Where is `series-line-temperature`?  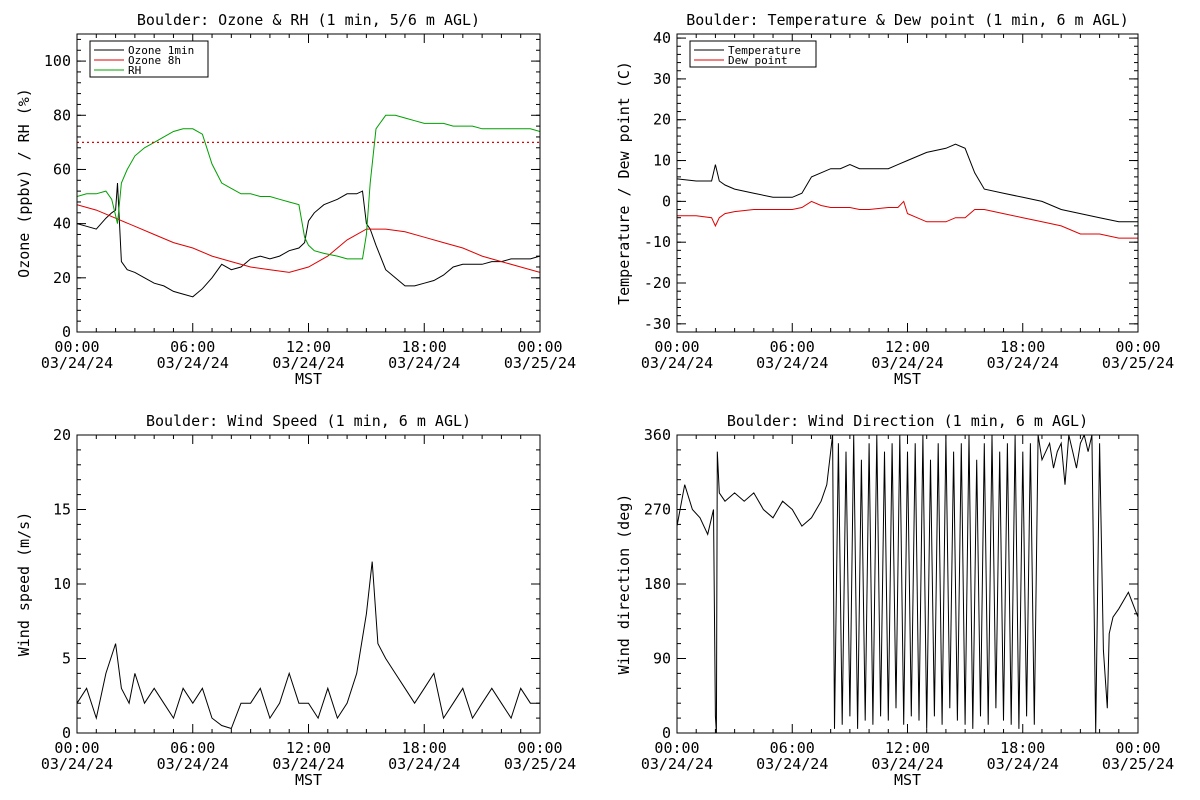 series-line-temperature is located at coordinates (907, 183).